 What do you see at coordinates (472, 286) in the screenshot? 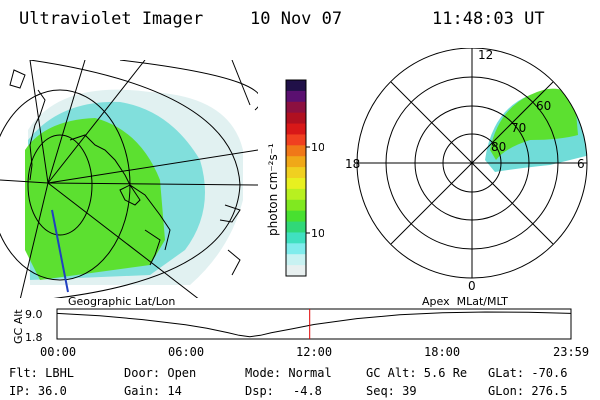
I see `mlt-label-0: 0` at bounding box center [472, 286].